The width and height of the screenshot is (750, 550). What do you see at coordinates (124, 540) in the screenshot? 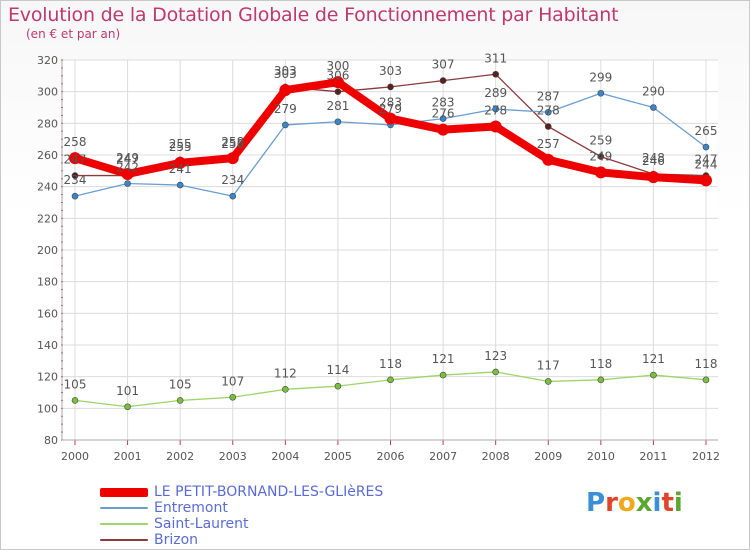
I see `legend-swatch-brizon` at bounding box center [124, 540].